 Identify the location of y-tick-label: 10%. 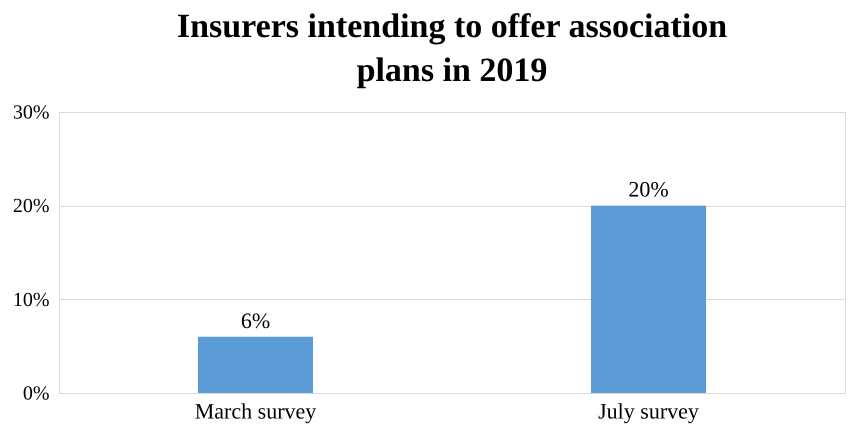
(31, 299).